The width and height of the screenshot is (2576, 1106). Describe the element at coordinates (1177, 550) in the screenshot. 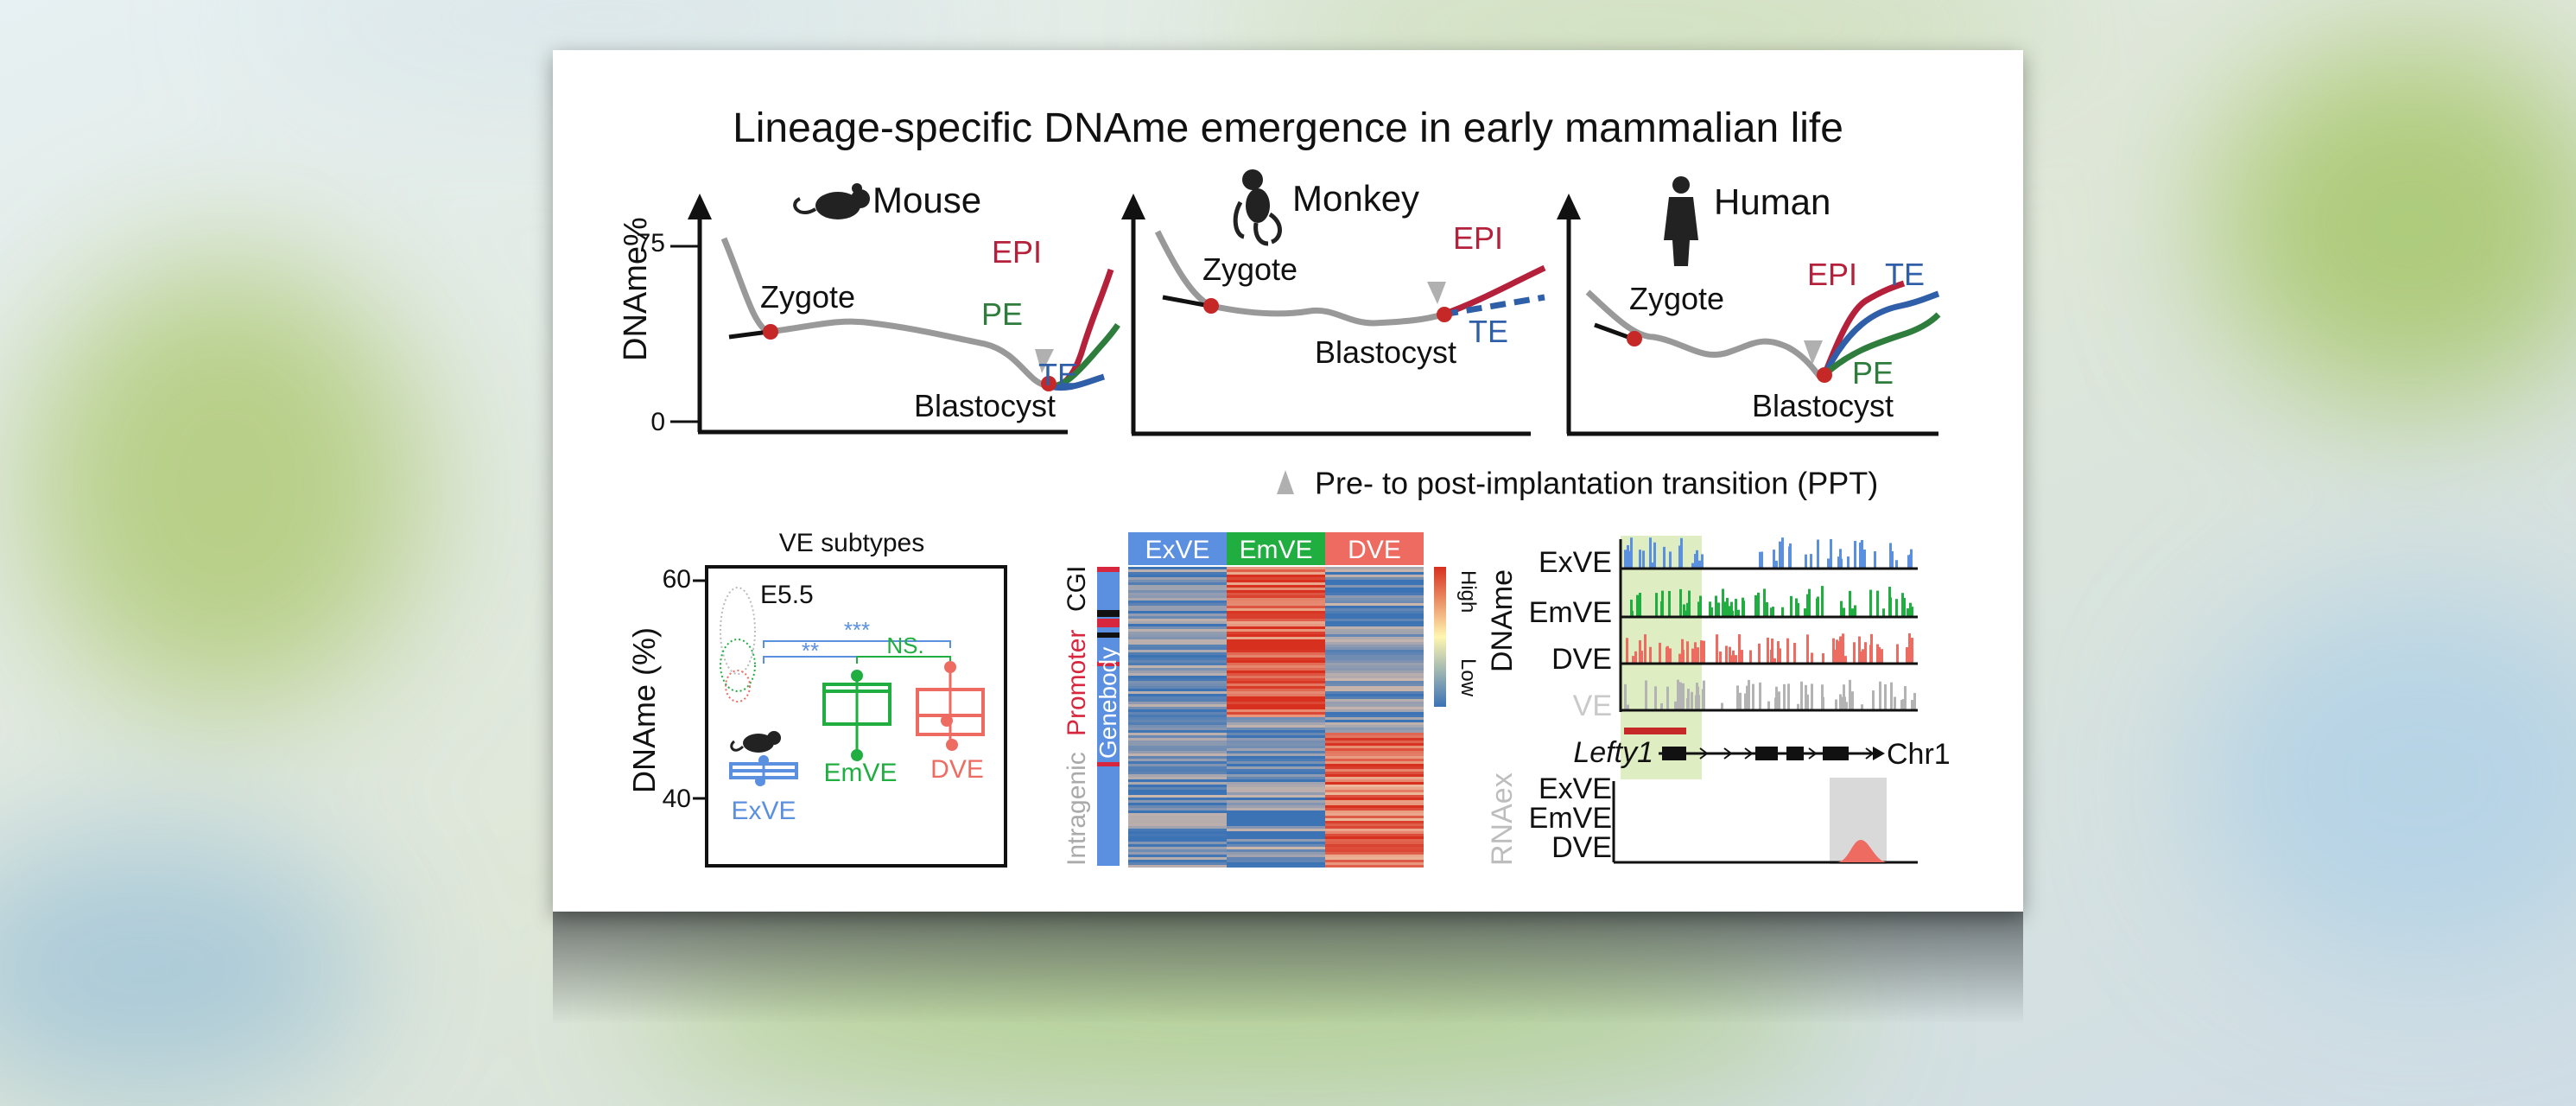

I see `heatmap-col-exve: ExVE` at that location.